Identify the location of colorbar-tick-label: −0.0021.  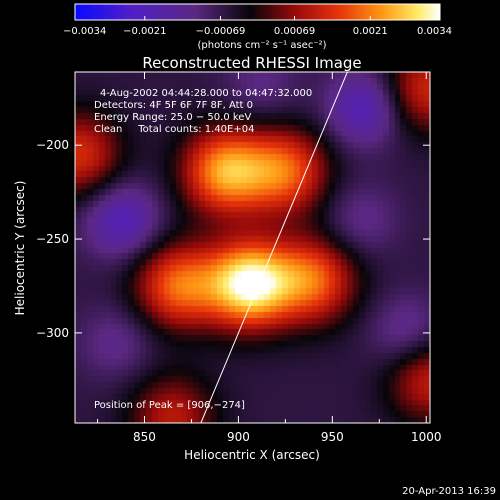
(144, 31).